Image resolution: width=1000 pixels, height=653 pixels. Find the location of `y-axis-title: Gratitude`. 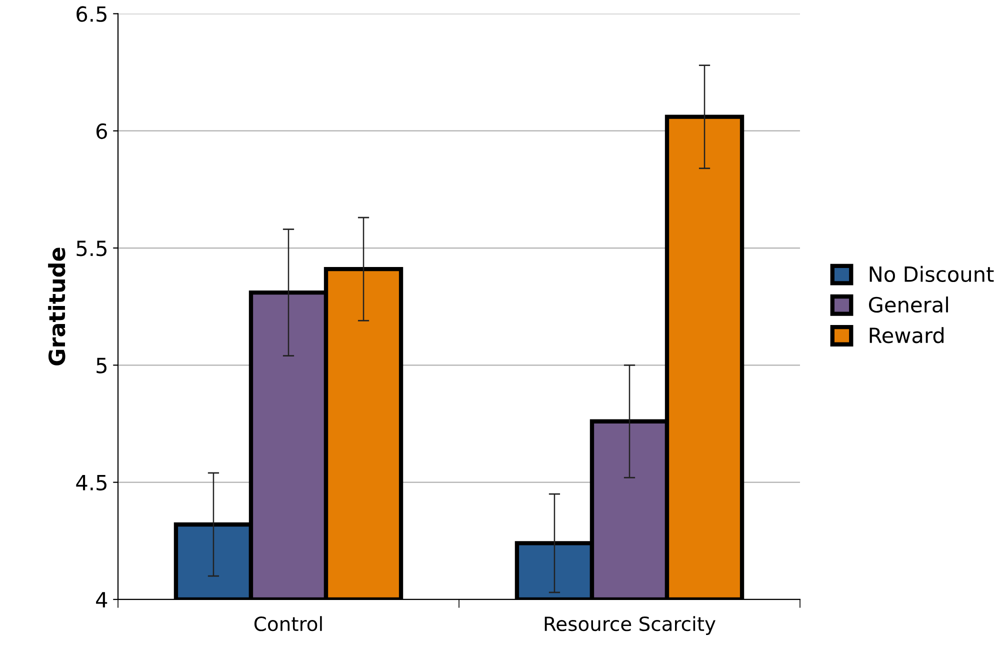

y-axis-title: Gratitude is located at coordinates (57, 307).